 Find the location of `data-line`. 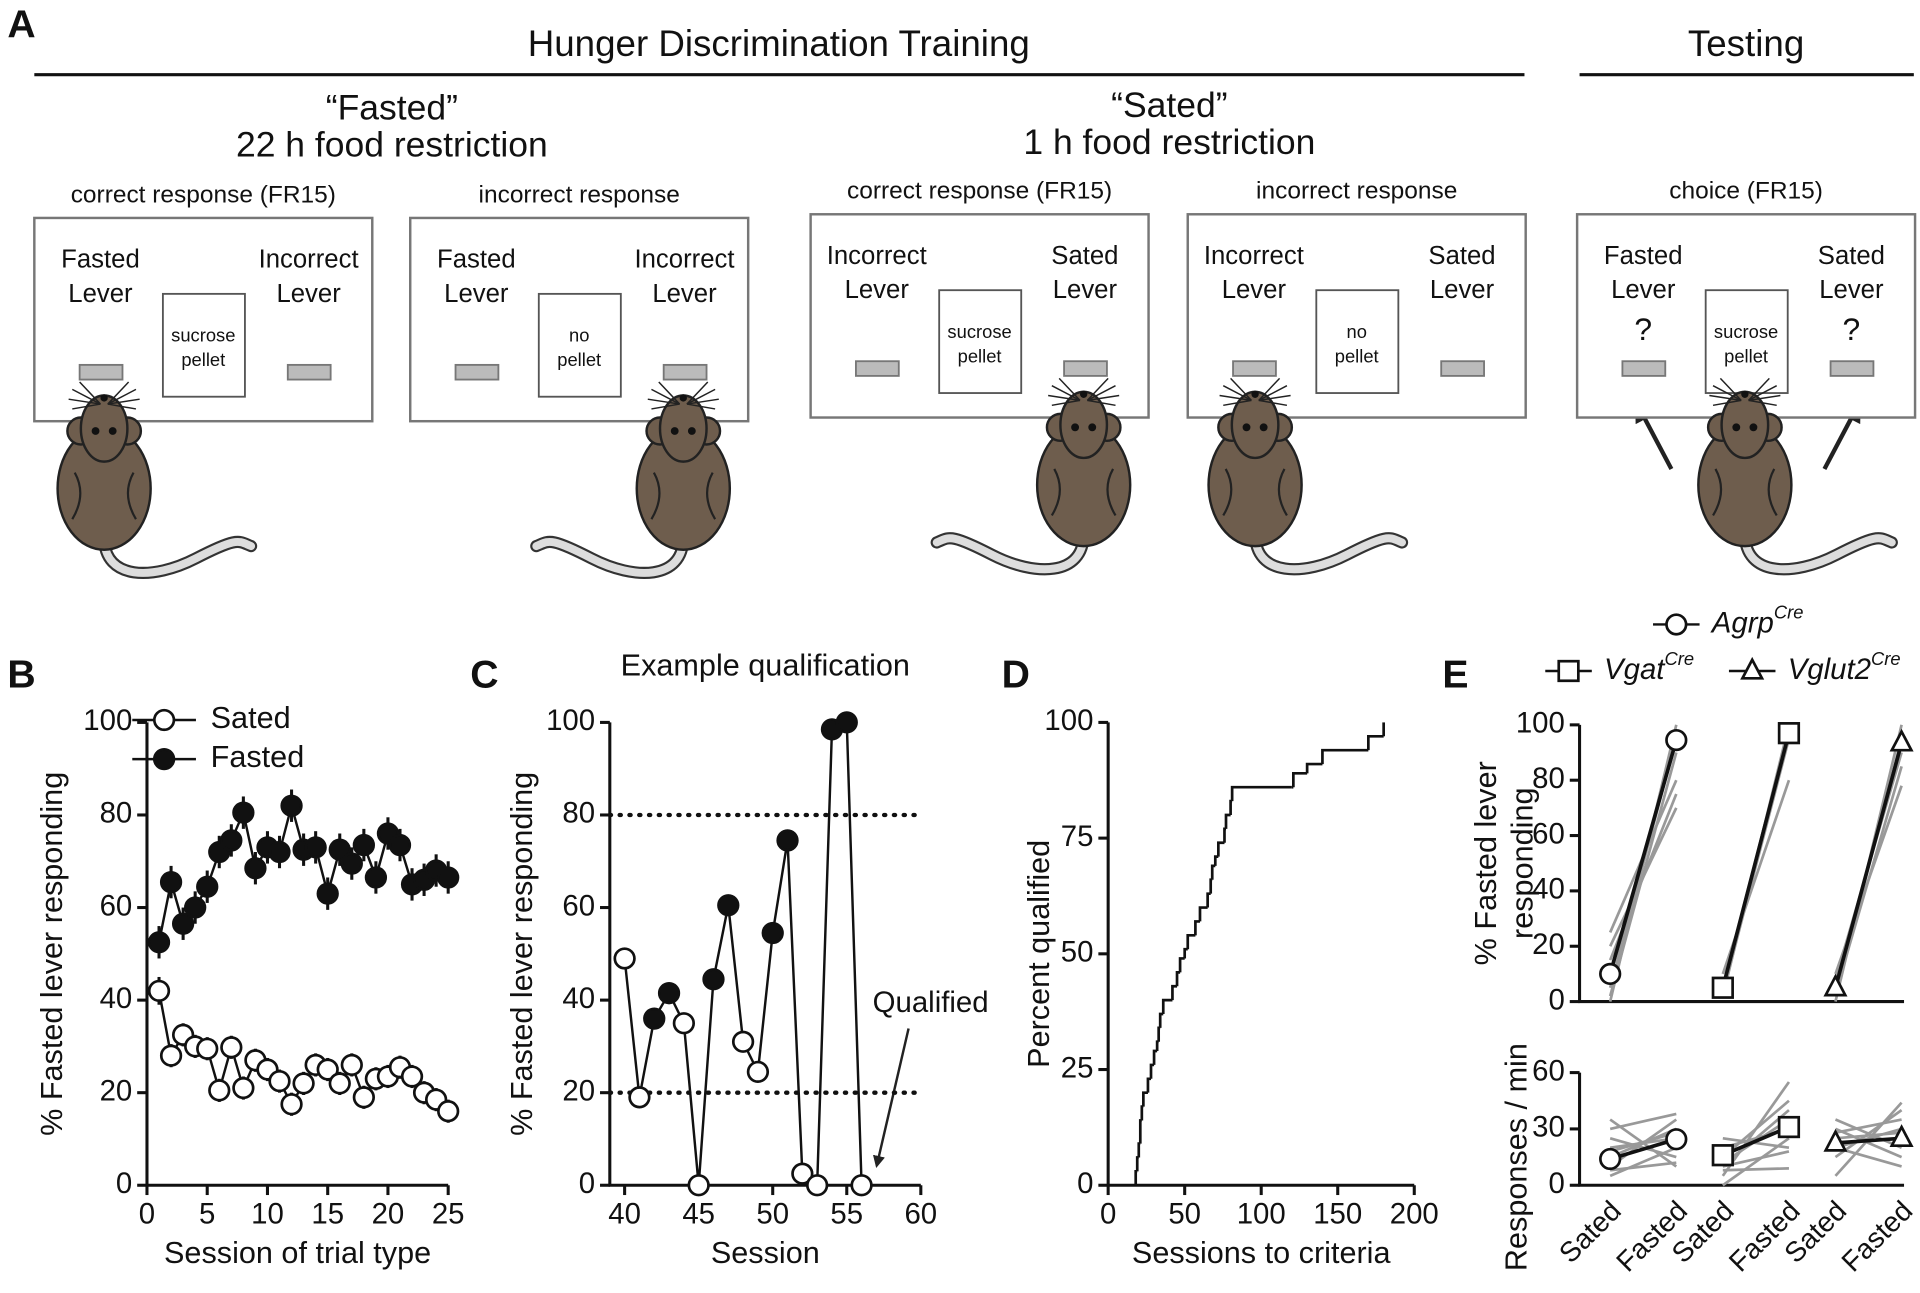

data-line is located at coordinates (743, 954).